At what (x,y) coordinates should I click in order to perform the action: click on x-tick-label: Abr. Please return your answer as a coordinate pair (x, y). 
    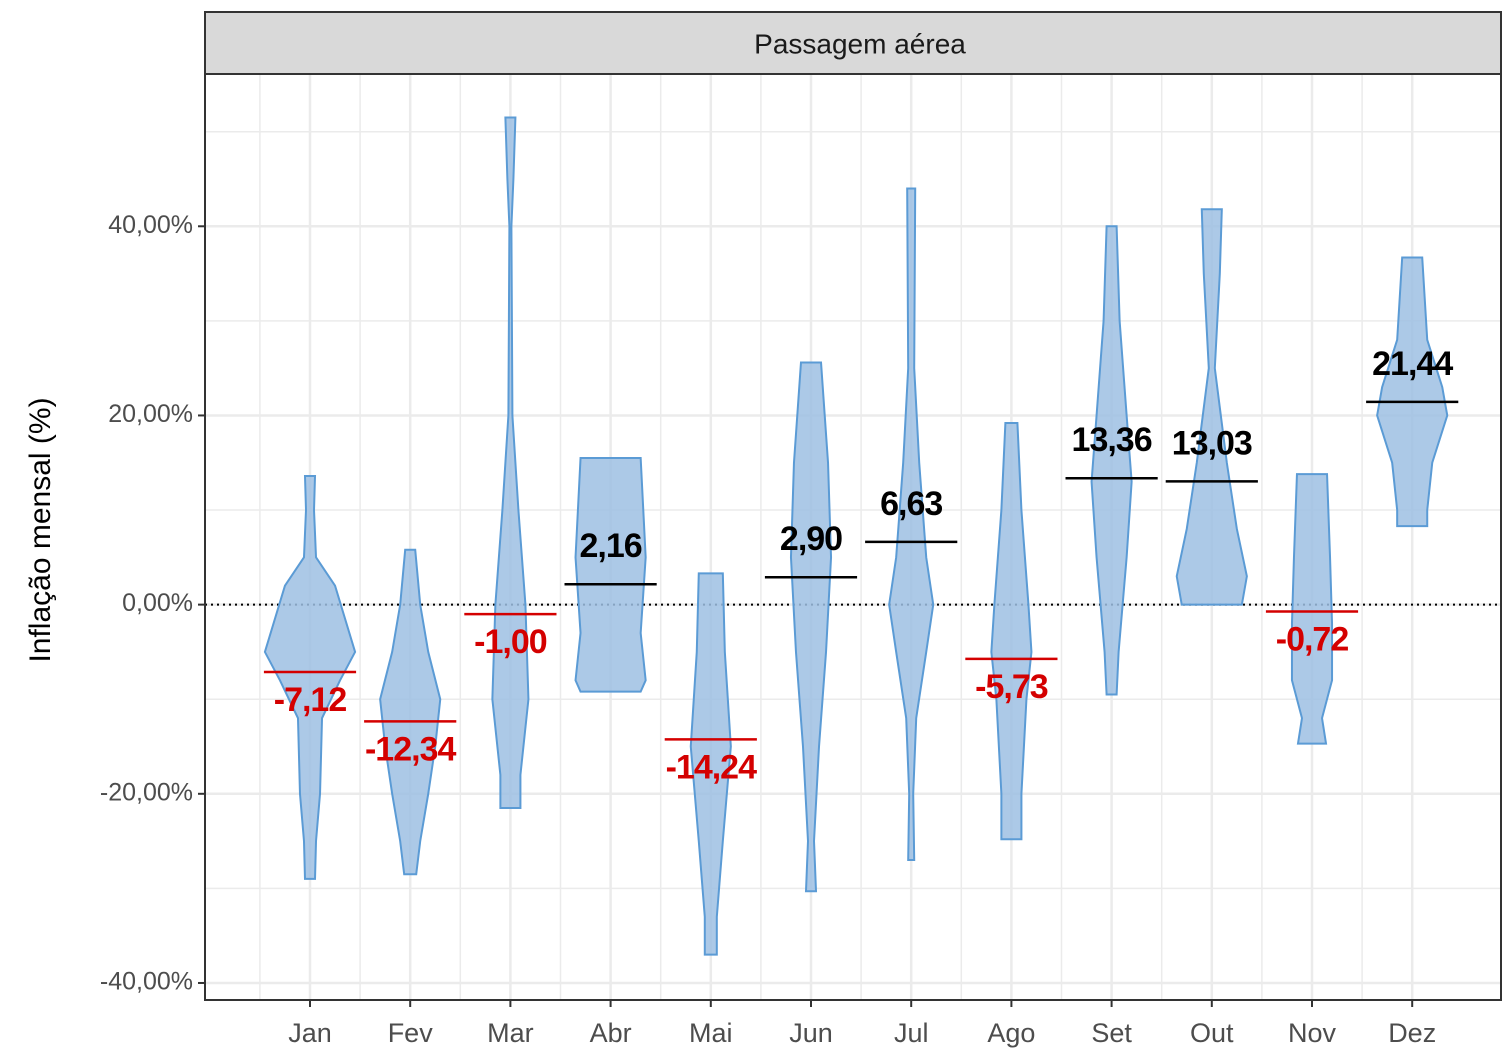
    Looking at the image, I should click on (611, 1033).